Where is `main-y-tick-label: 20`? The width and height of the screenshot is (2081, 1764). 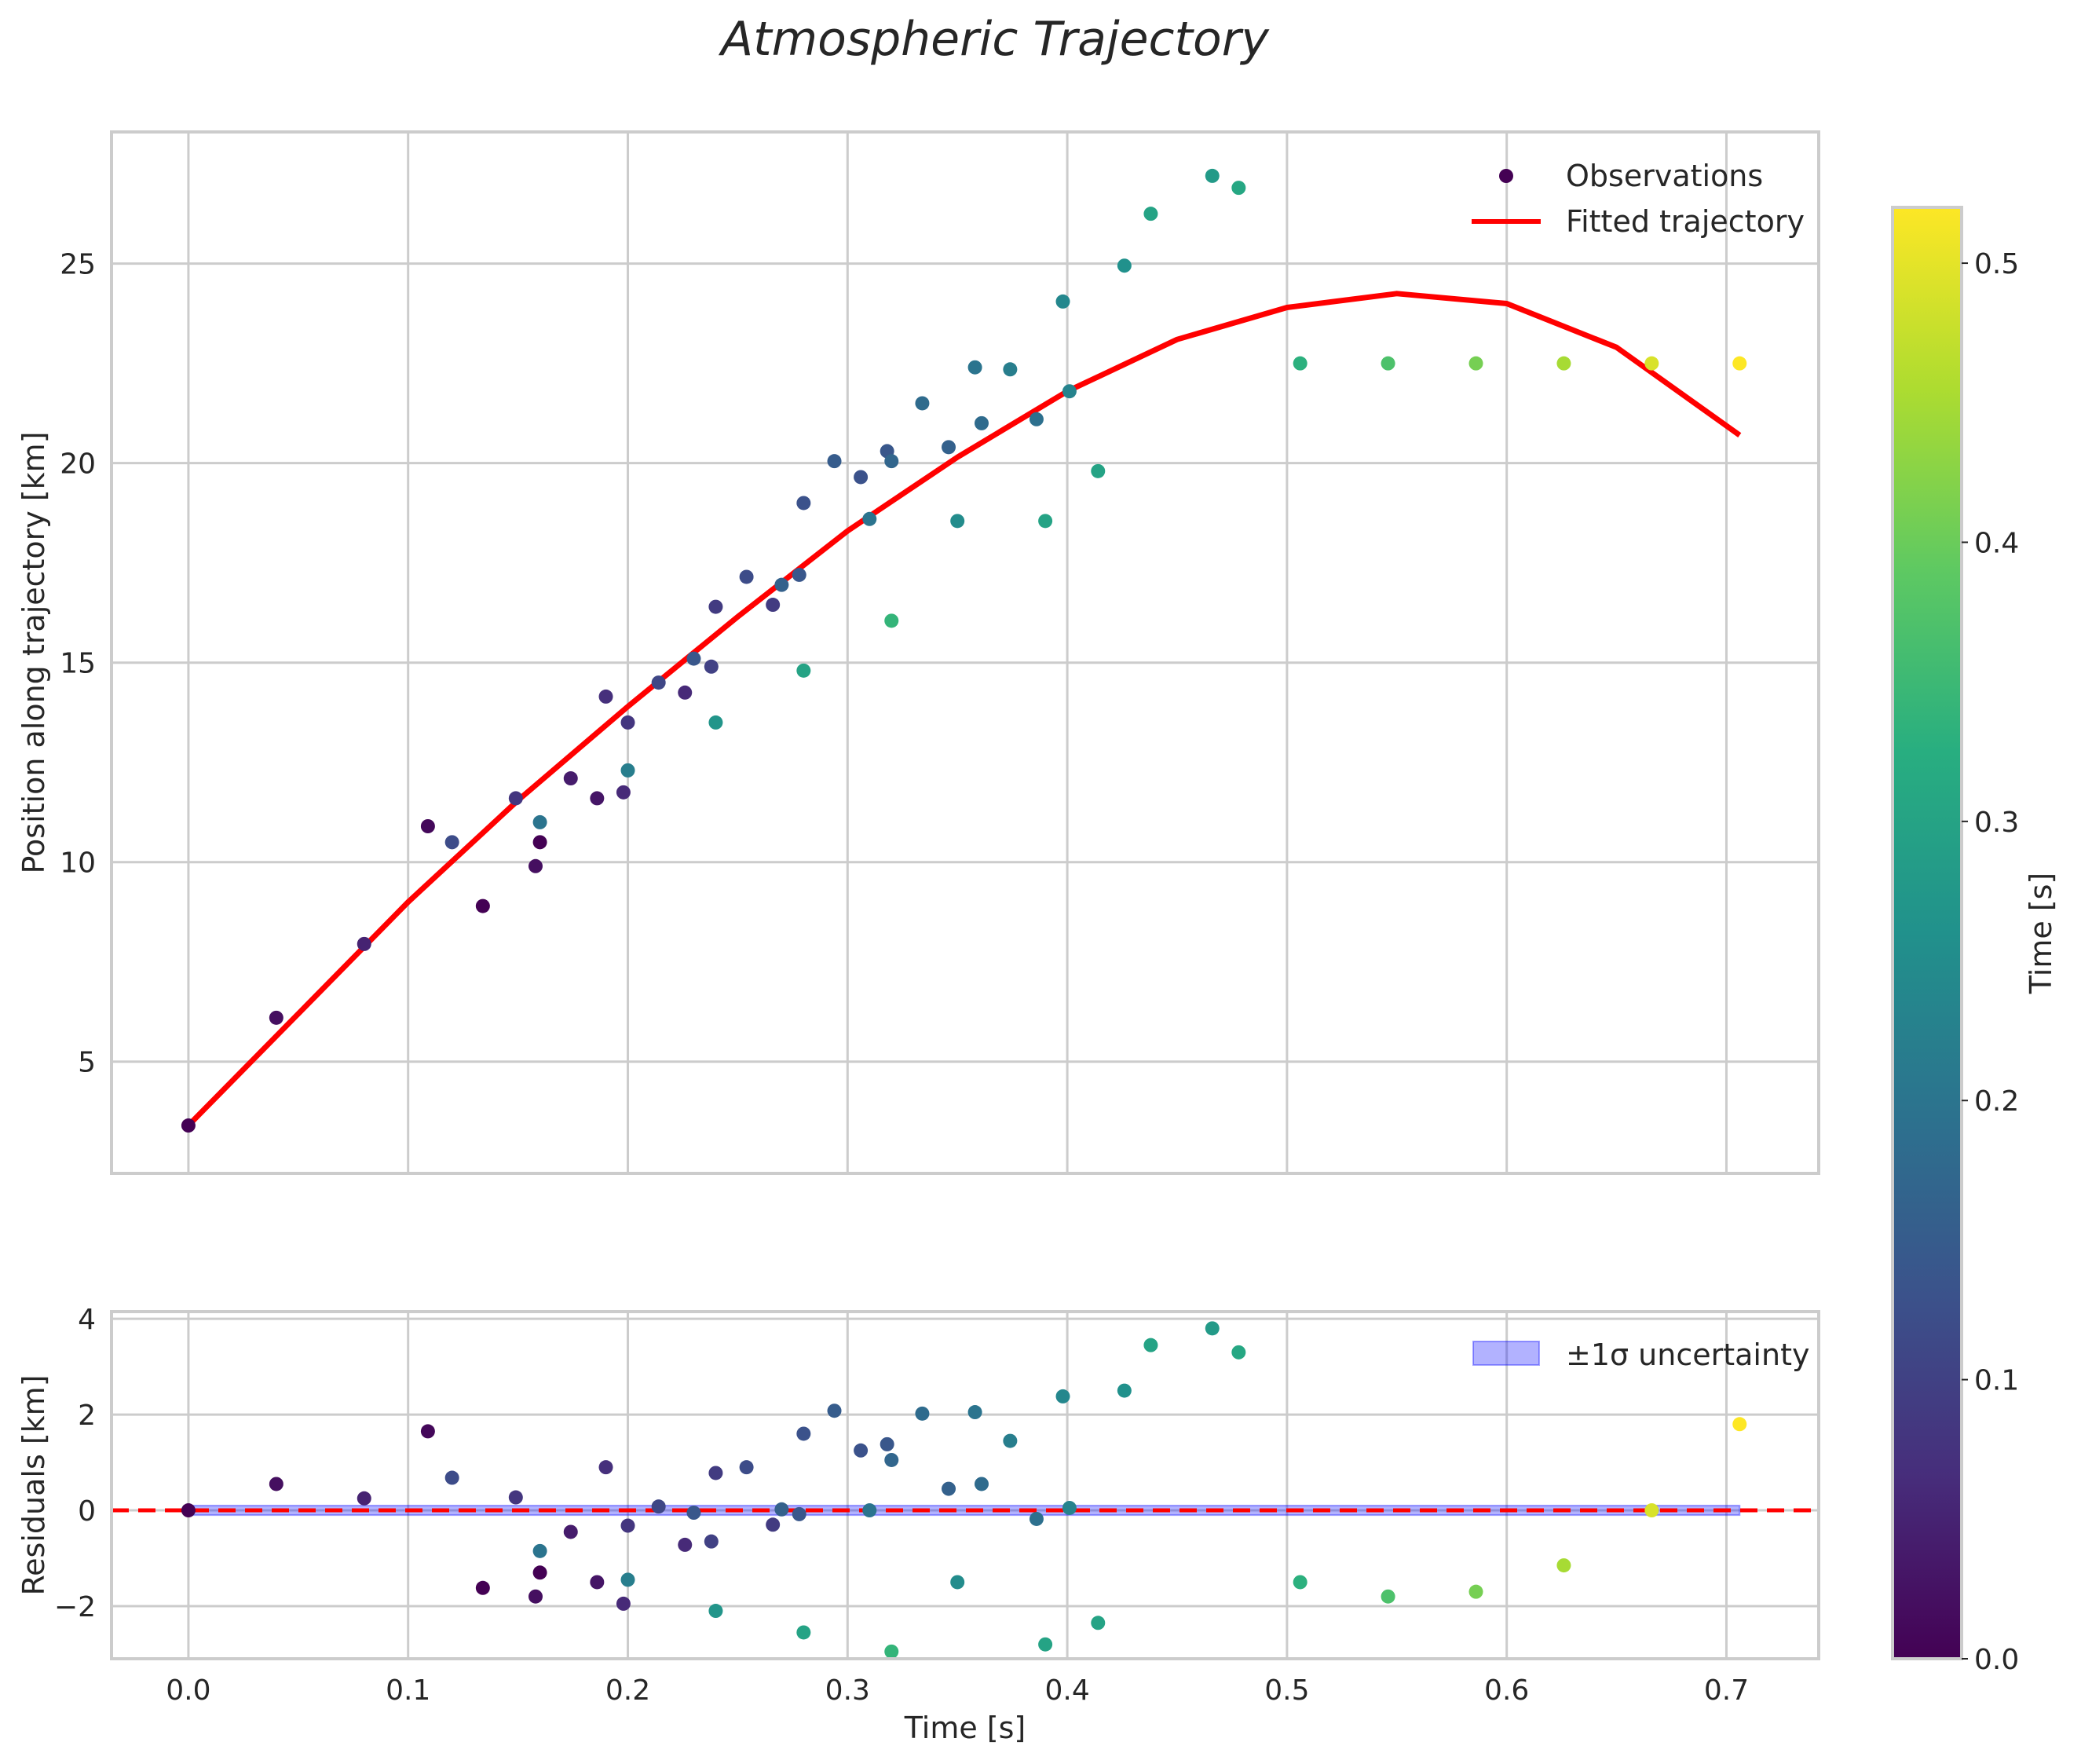
main-y-tick-label: 20 is located at coordinates (78, 465).